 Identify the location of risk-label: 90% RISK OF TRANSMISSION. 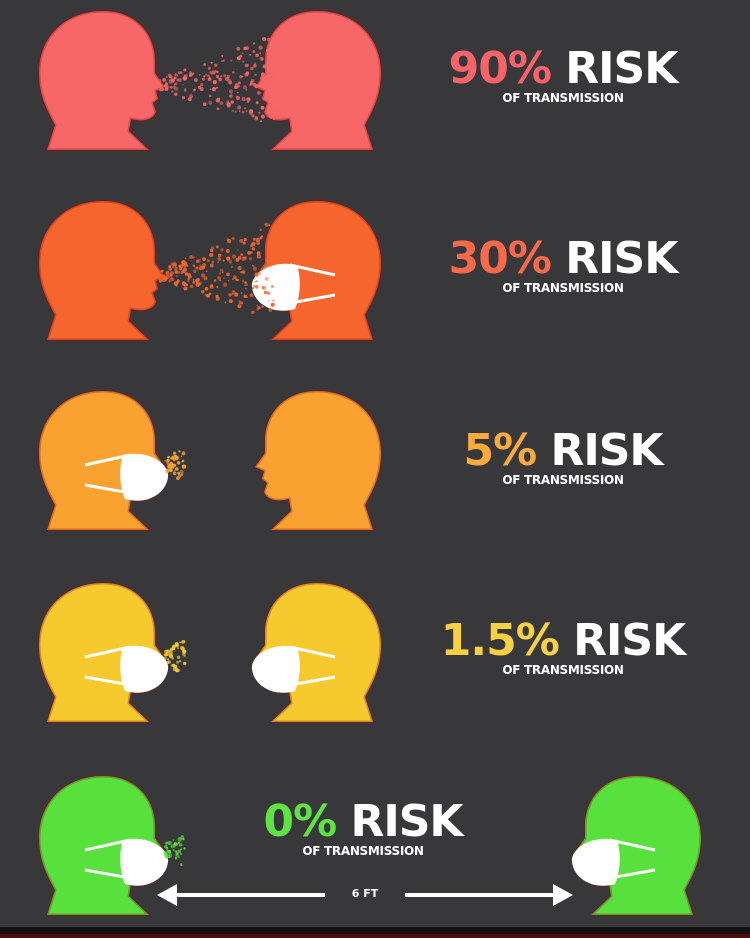
(563, 75).